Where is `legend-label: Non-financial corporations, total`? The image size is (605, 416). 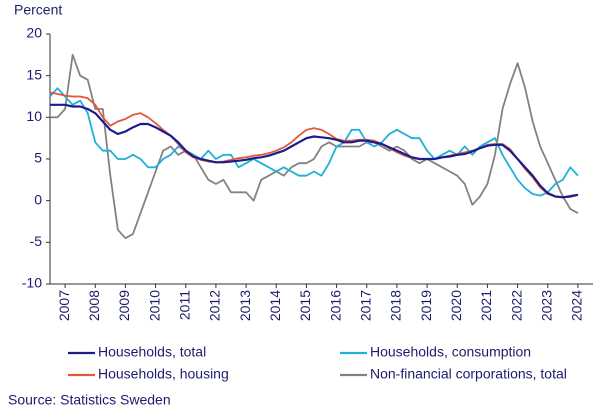 legend-label: Non-financial corporations, total is located at coordinates (468, 374).